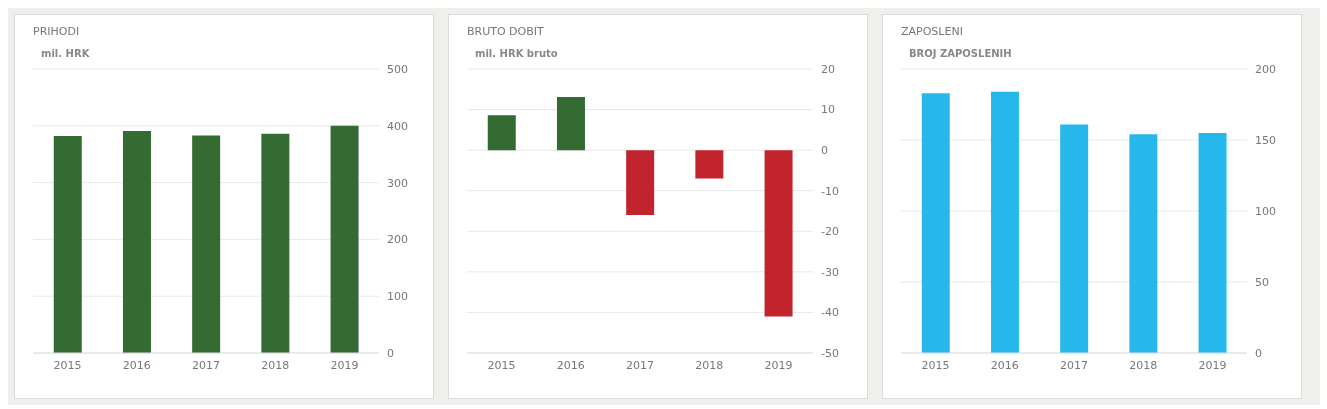  Describe the element at coordinates (57, 31) in the screenshot. I see `chart-title: PRIHODI` at that location.